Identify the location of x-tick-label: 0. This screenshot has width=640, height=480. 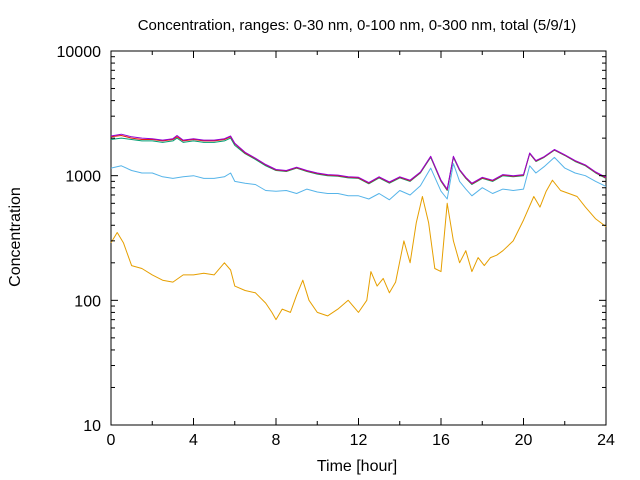
(111, 440).